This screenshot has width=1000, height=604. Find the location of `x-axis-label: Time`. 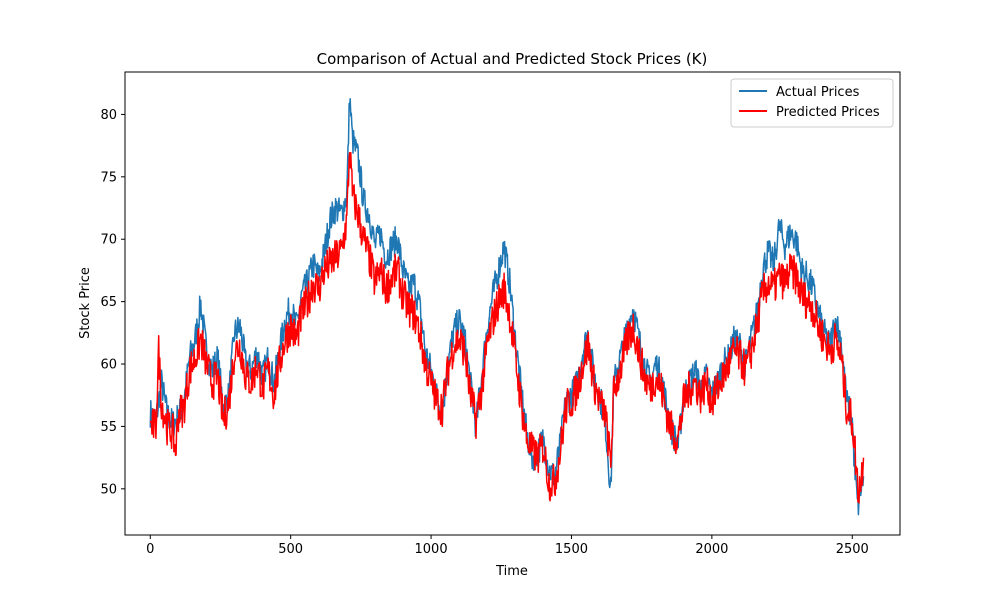

x-axis-label: Time is located at coordinates (511, 571).